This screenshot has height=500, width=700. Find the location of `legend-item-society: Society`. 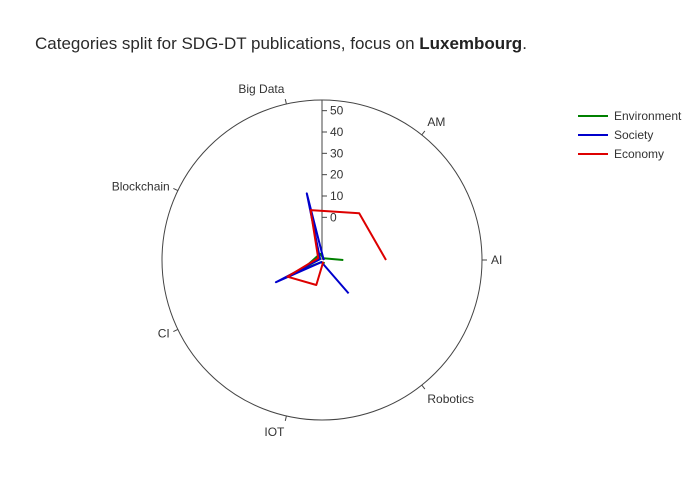

legend-item-society: Society is located at coordinates (629, 134).